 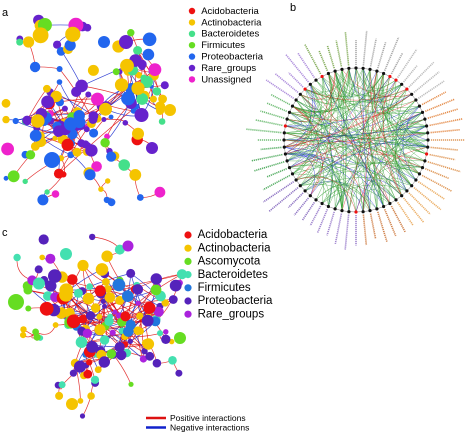 What do you see at coordinates (5, 13) in the screenshot?
I see `panel-a-letter: a` at bounding box center [5, 13].